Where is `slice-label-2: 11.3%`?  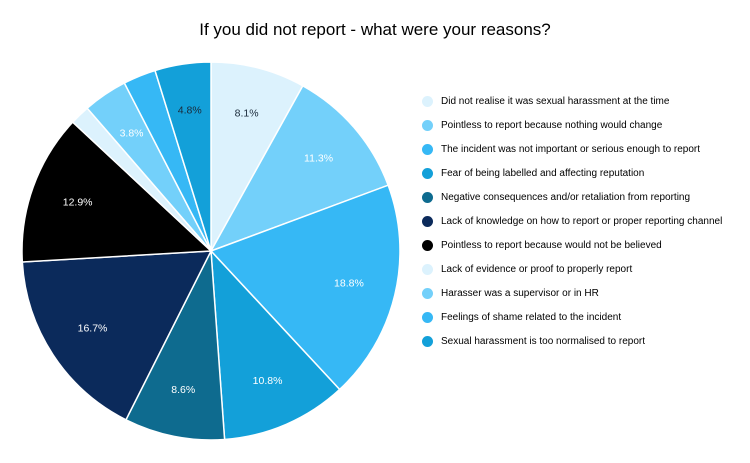 slice-label-2: 11.3% is located at coordinates (318, 158).